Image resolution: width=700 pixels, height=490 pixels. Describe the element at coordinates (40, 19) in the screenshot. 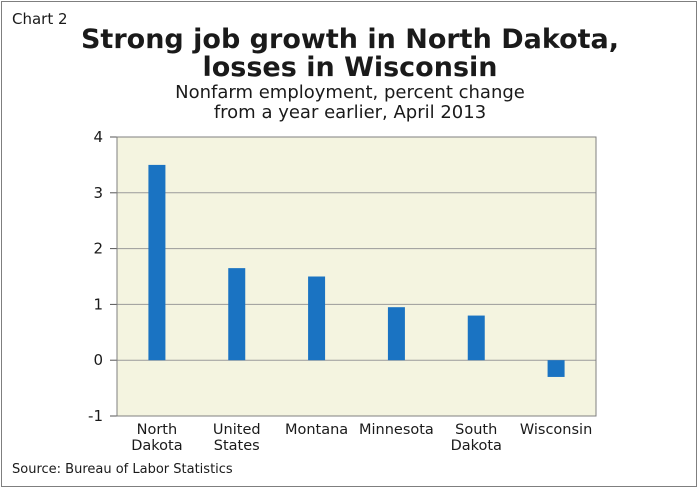

I see `chart-number-label: Chart 2` at that location.